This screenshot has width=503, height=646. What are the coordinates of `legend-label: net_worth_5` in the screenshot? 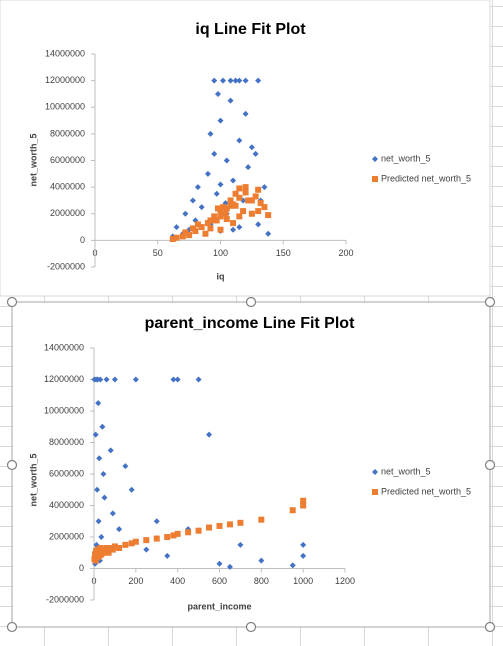 It's located at (406, 471).